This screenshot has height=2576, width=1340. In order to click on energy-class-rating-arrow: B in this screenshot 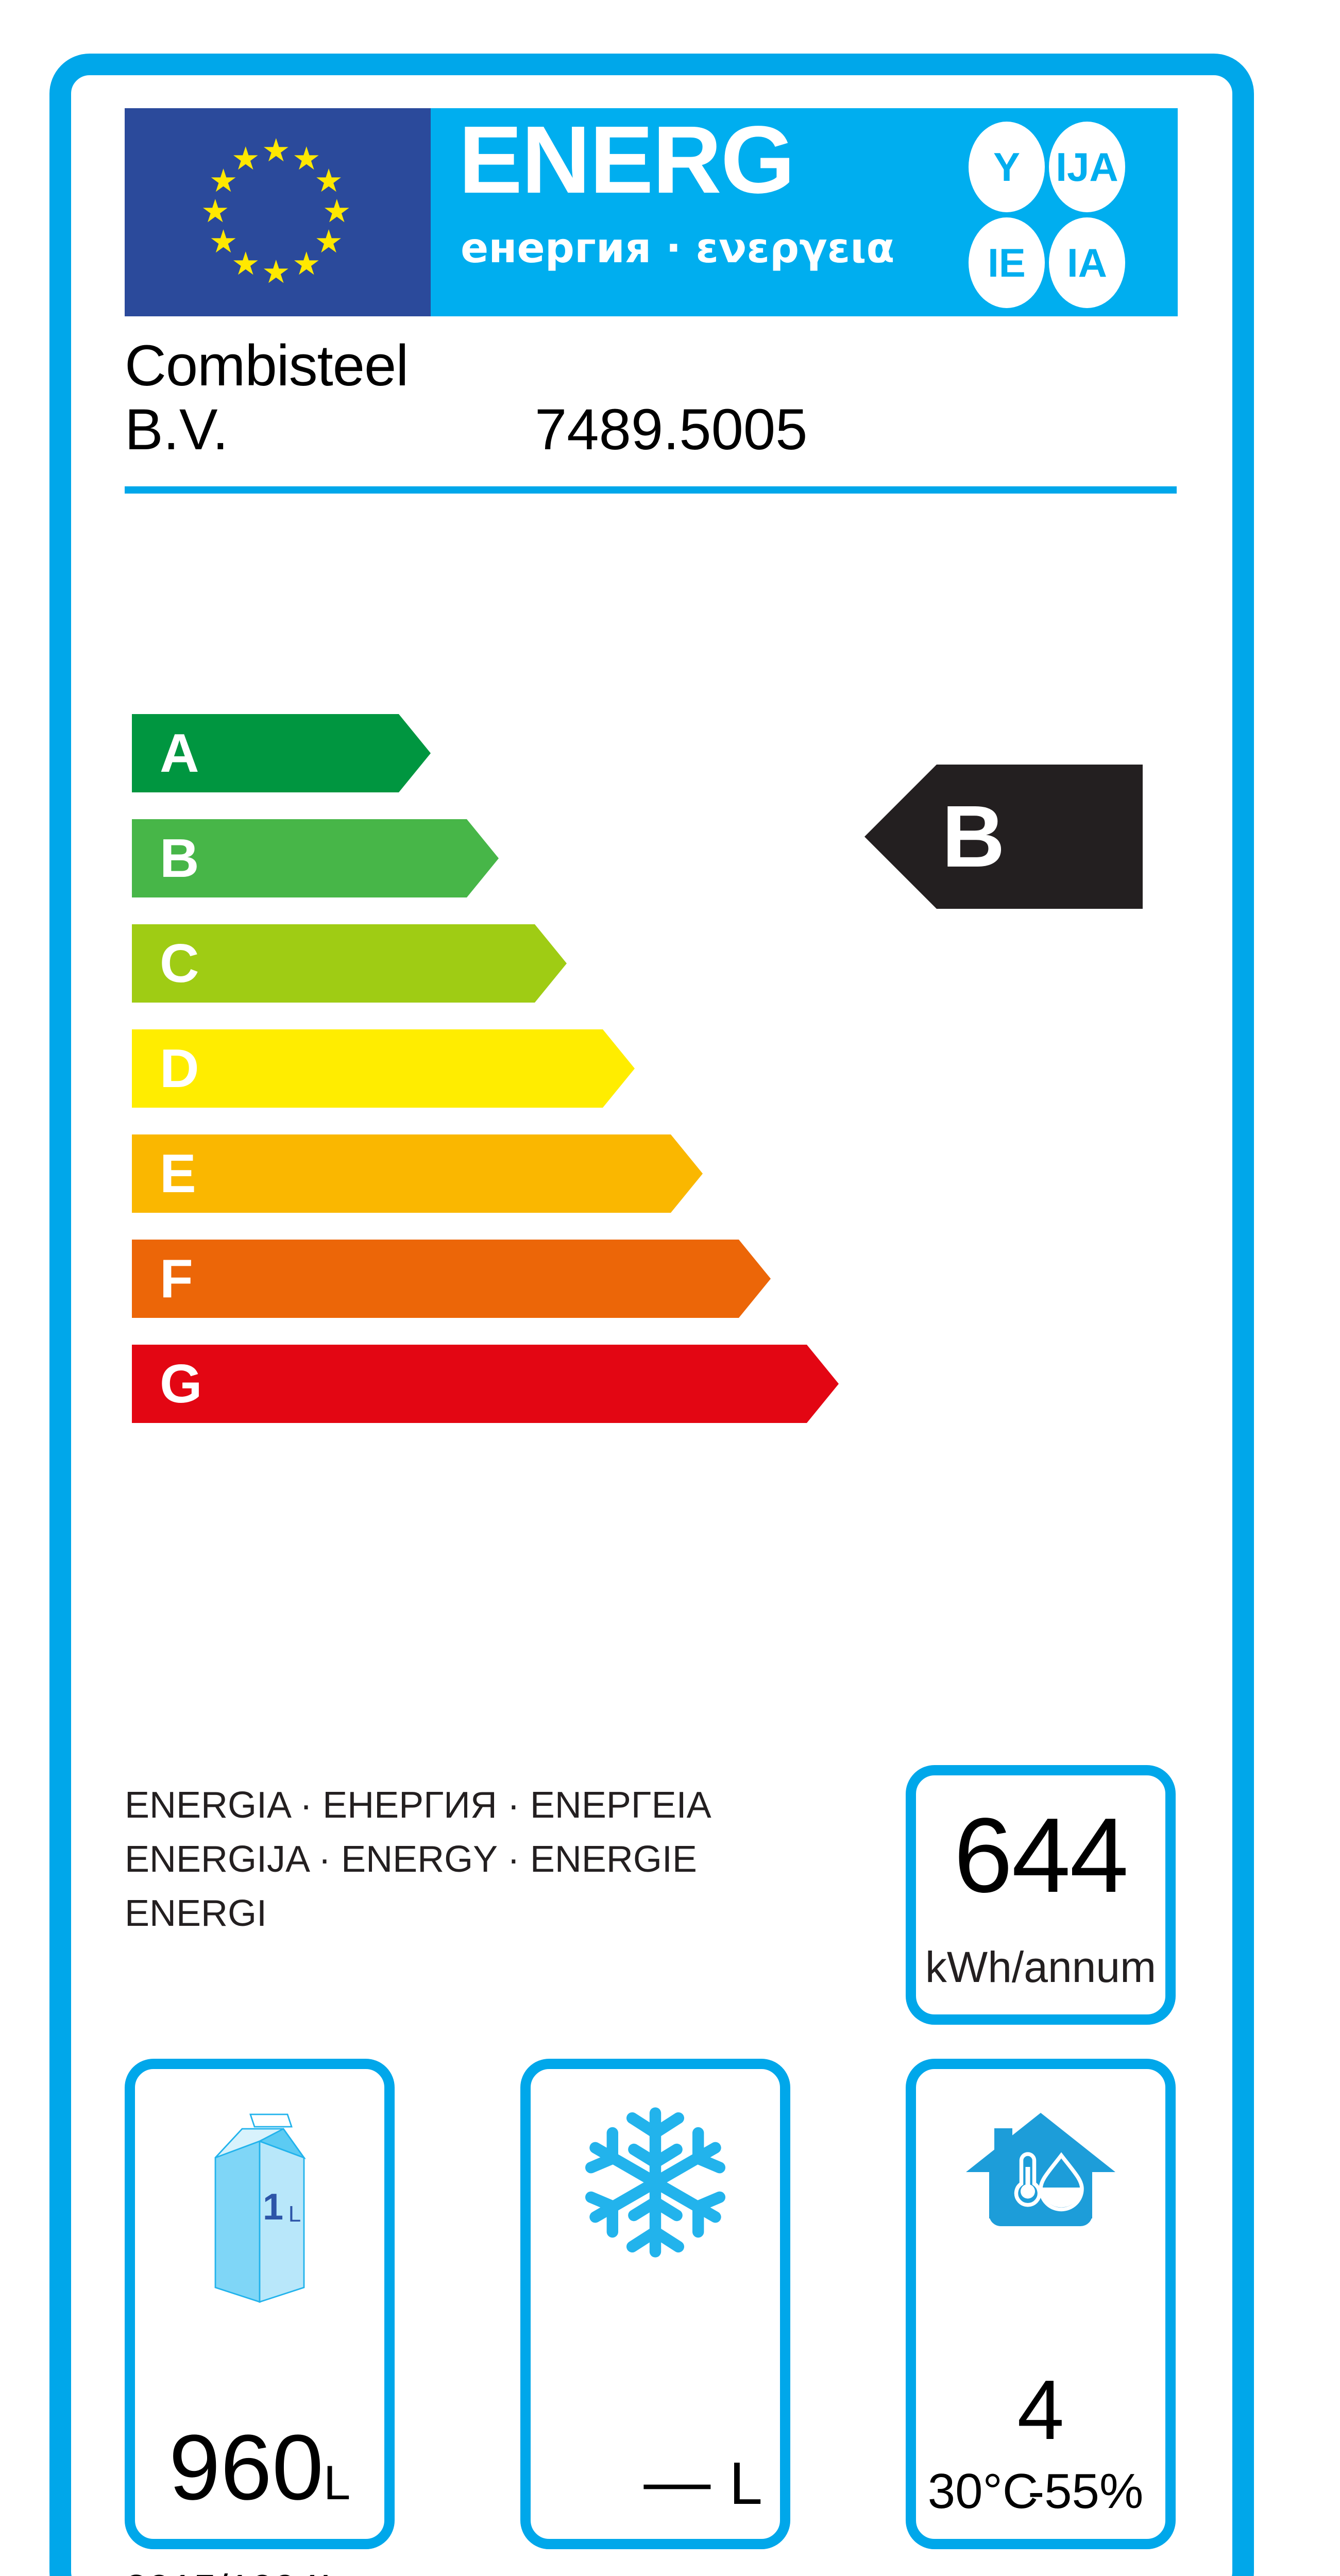, I will do `click(1003, 837)`.